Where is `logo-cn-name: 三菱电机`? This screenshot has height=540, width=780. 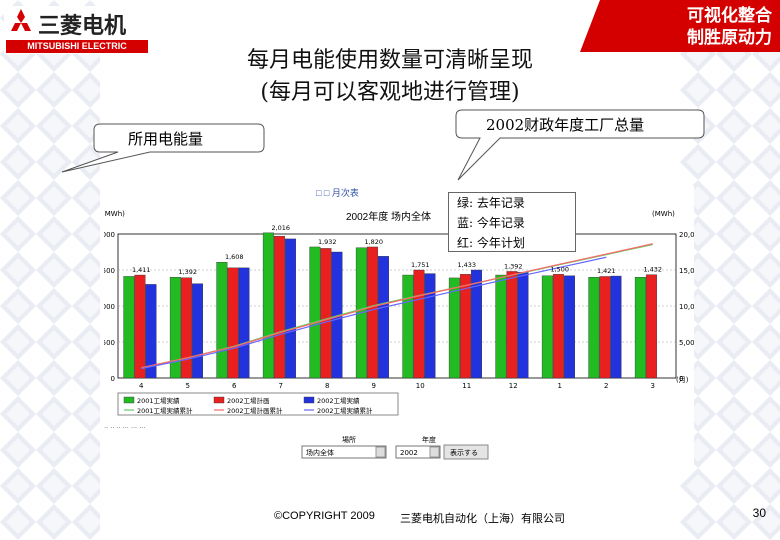
logo-cn-name: 三菱电机 is located at coordinates (82, 26).